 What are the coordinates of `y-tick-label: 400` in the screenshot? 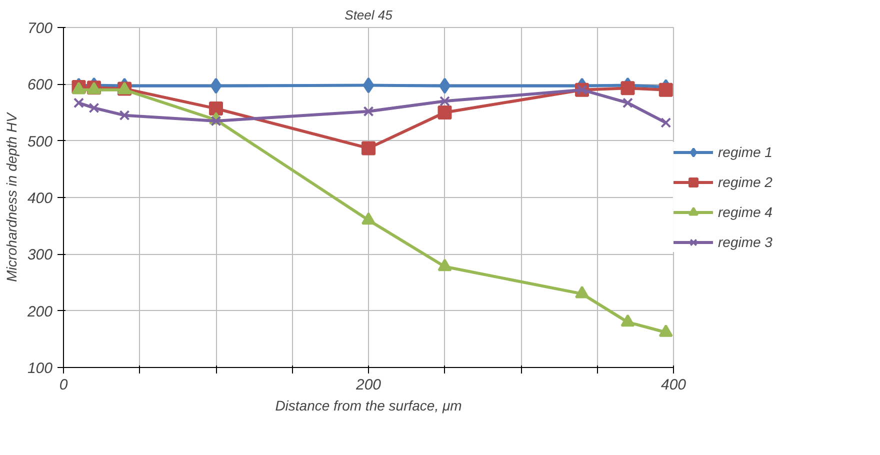 It's located at (40, 198).